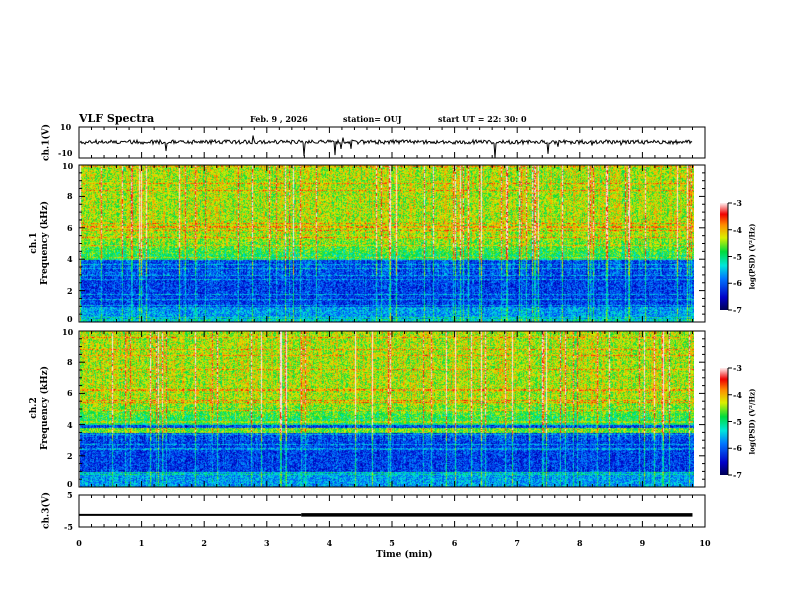 This screenshot has width=792, height=612. Describe the element at coordinates (141, 543) in the screenshot. I see `x-tick-label: 1` at that location.